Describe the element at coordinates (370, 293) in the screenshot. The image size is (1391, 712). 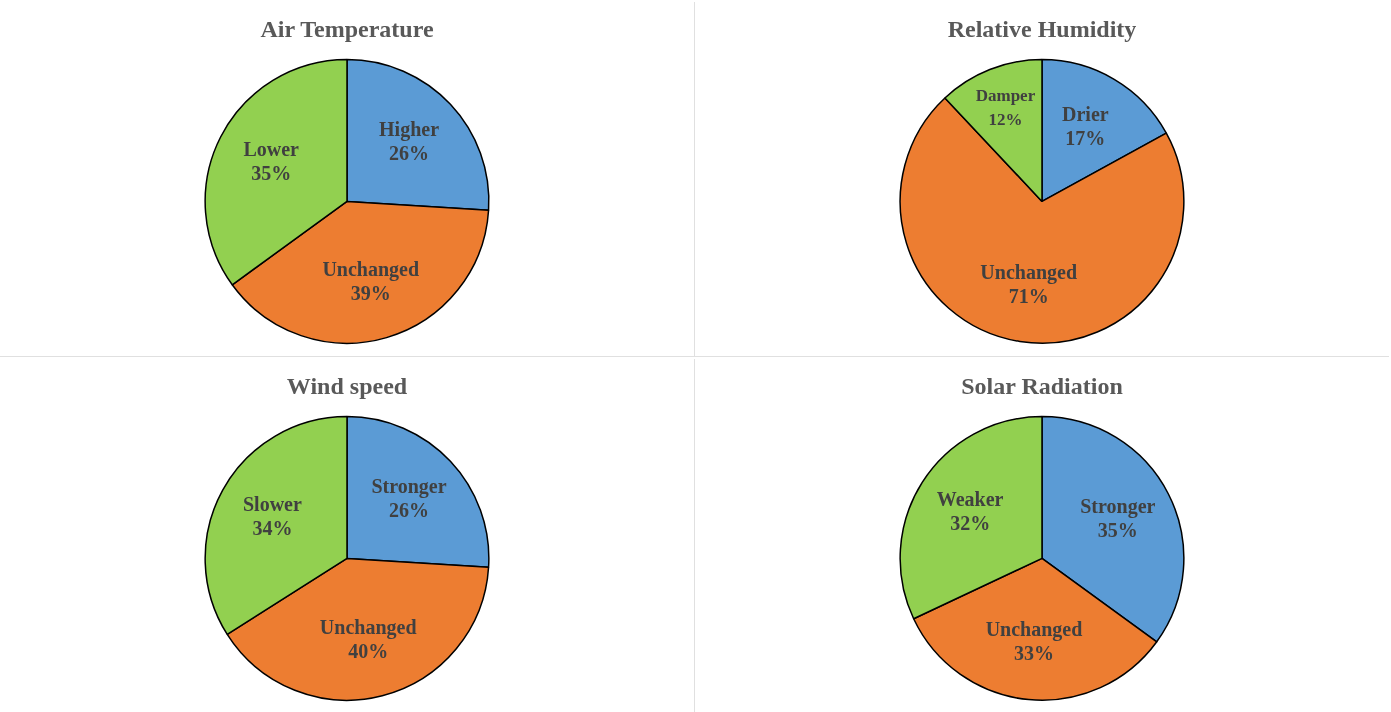
I see `data-label: 39%` at that location.